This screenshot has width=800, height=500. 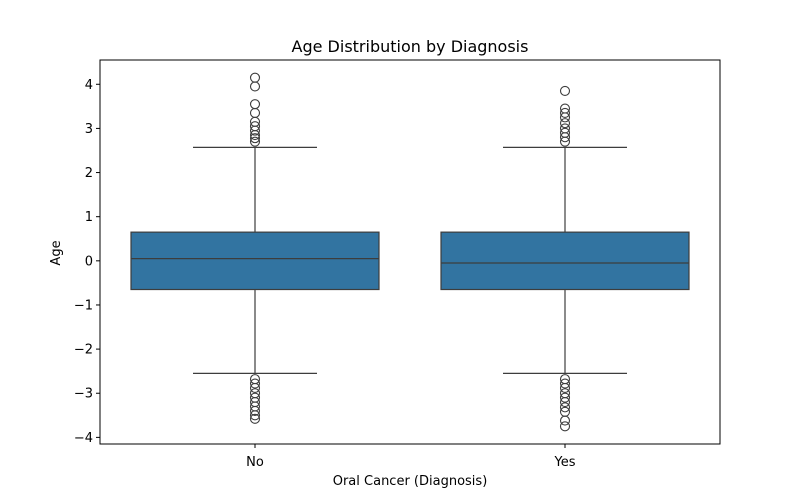 I want to click on y-tick-label: 3, so click(x=89, y=129).